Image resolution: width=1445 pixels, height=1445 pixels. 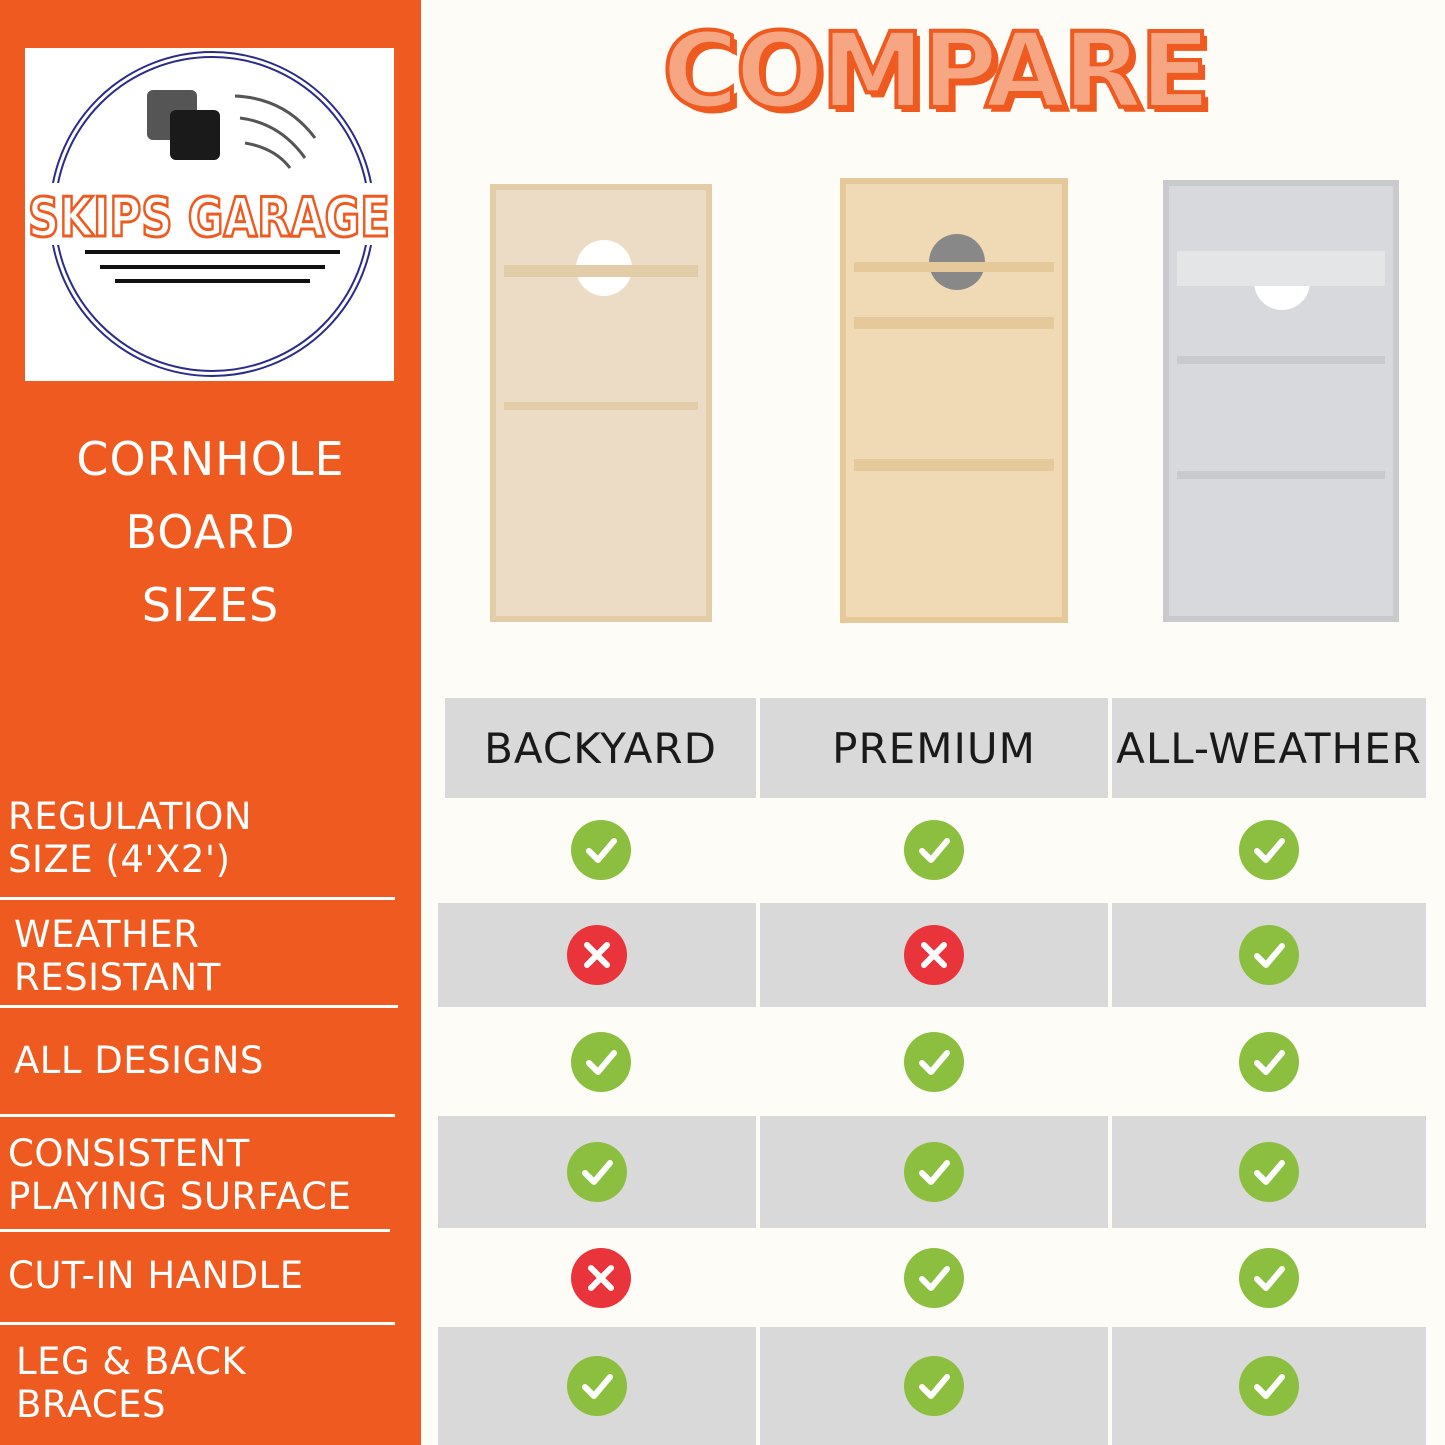 What do you see at coordinates (954, 400) in the screenshot?
I see `premium-board-image` at bounding box center [954, 400].